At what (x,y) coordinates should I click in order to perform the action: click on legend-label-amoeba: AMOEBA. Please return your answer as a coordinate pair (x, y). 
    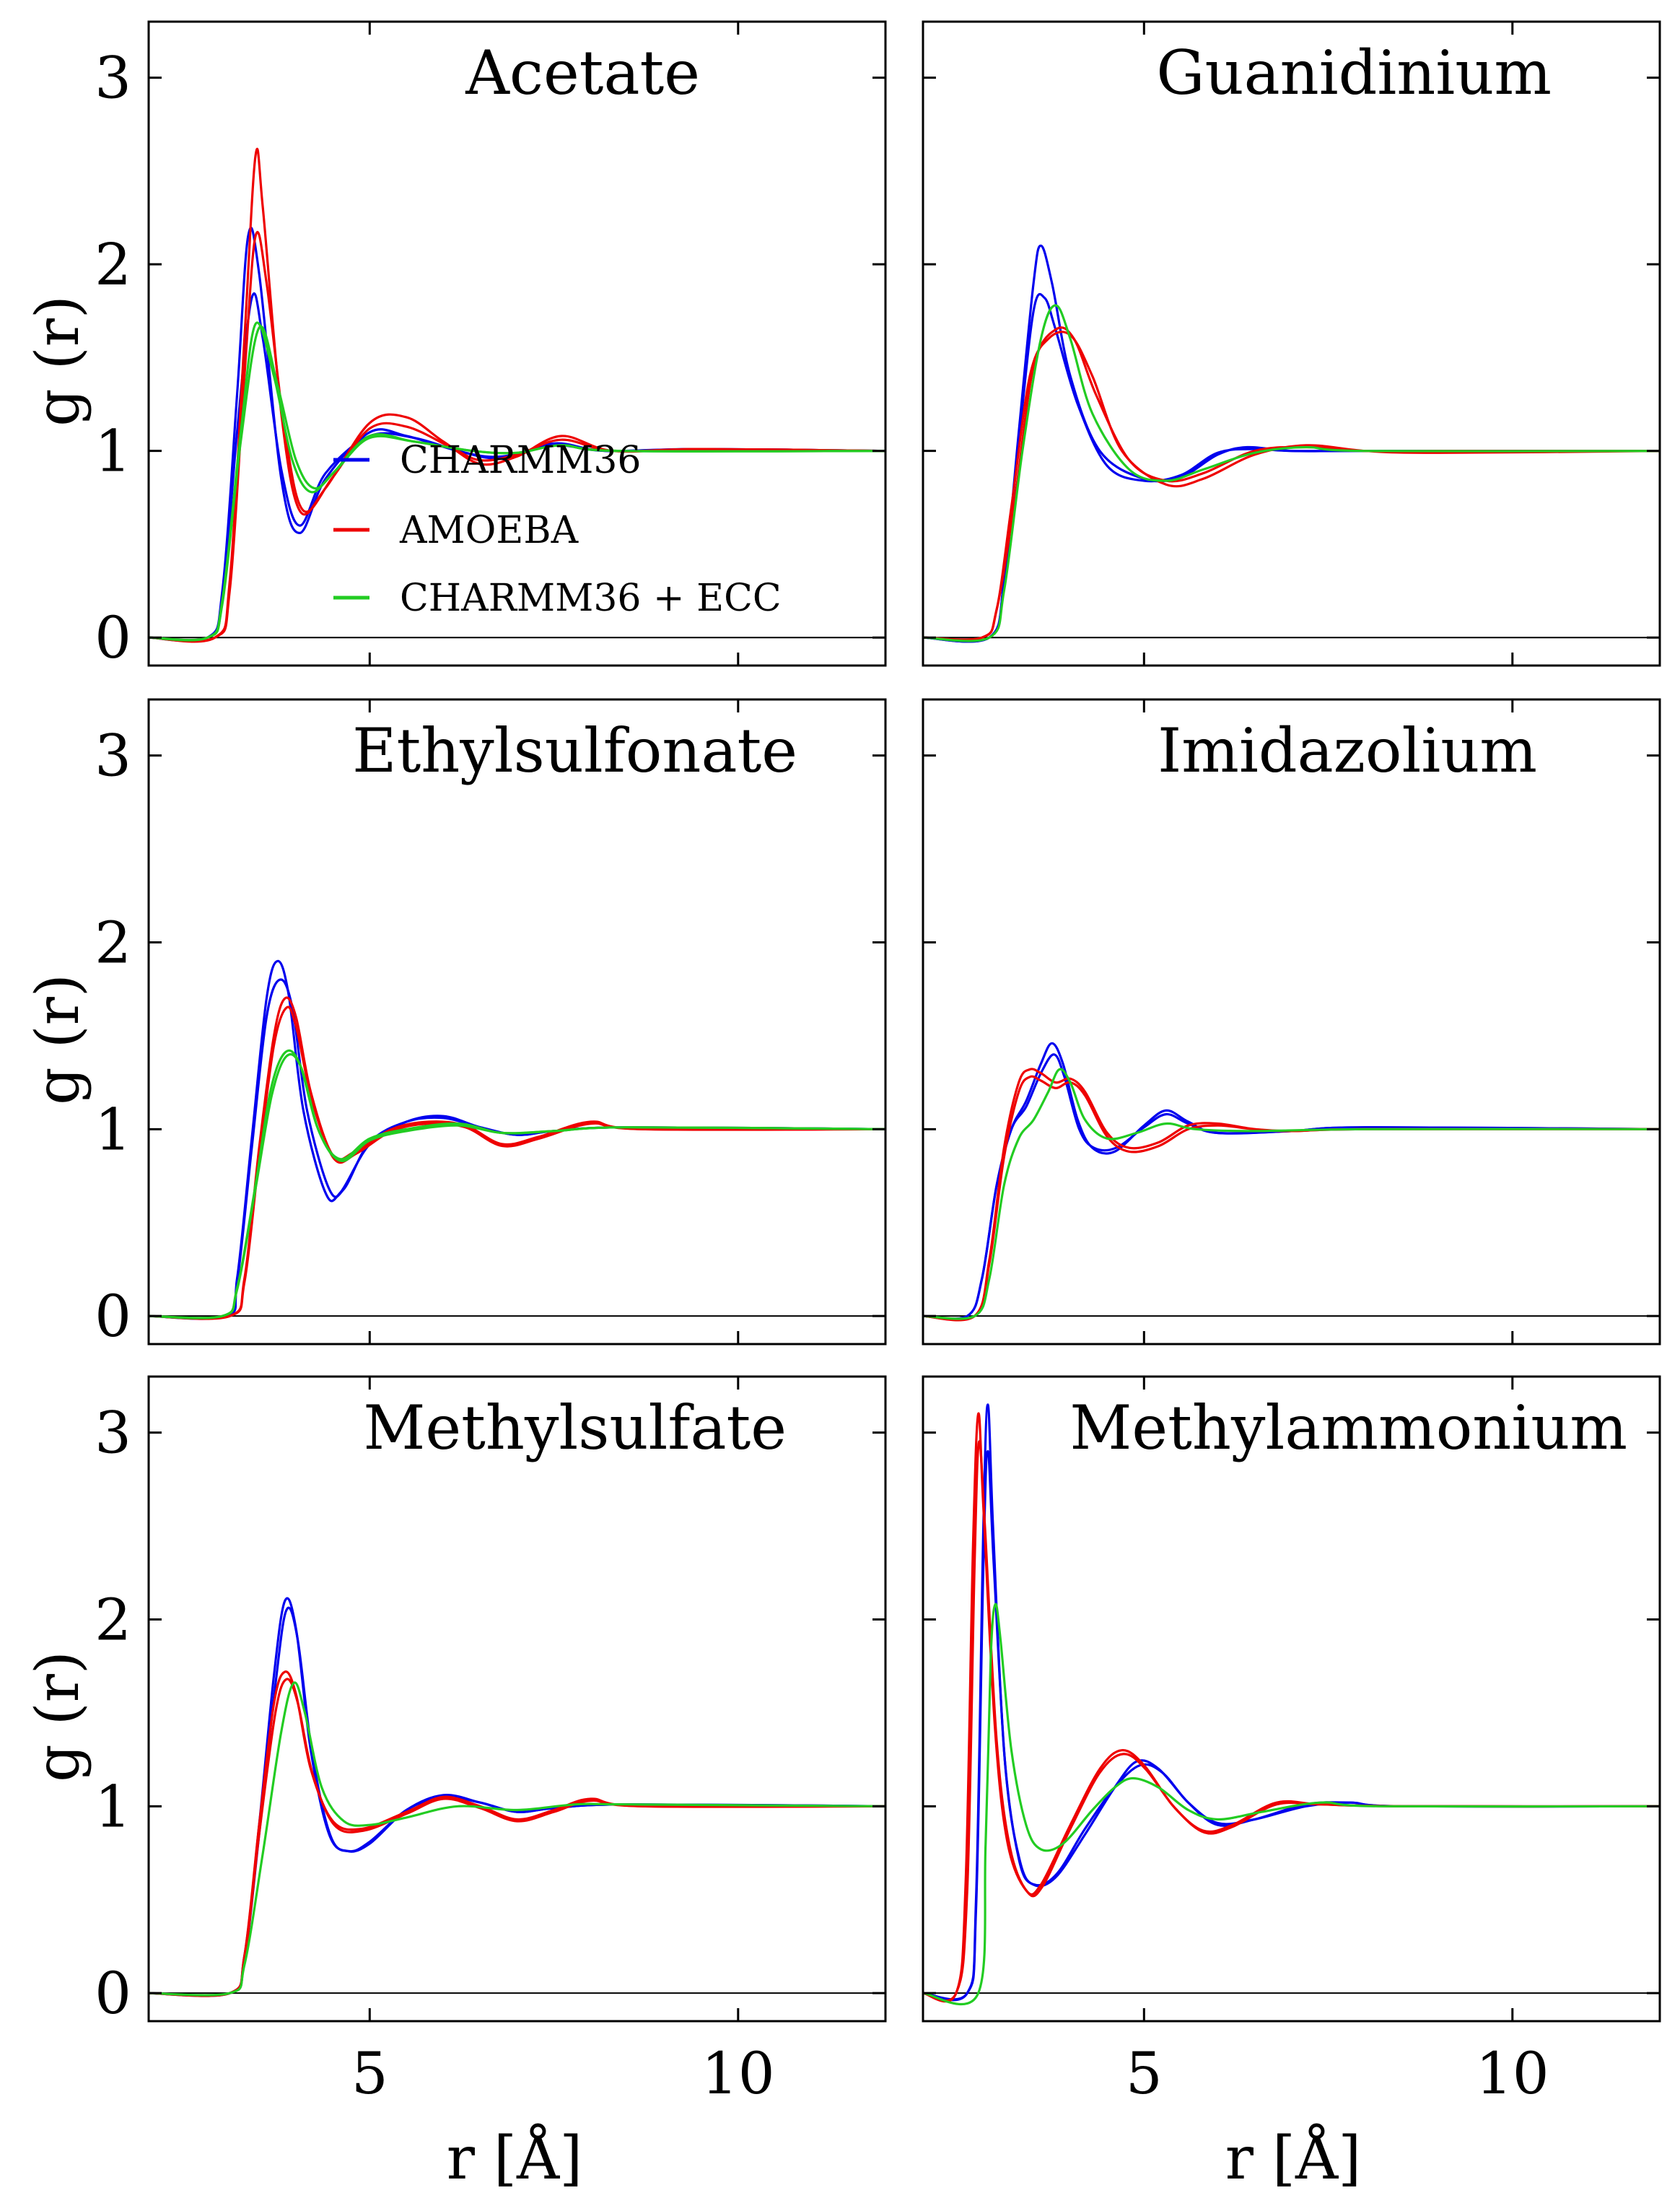
    Looking at the image, I should click on (489, 530).